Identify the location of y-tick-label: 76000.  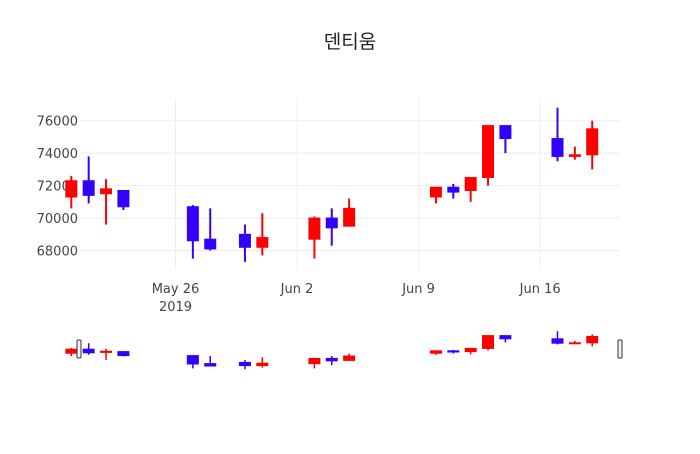
(57, 122).